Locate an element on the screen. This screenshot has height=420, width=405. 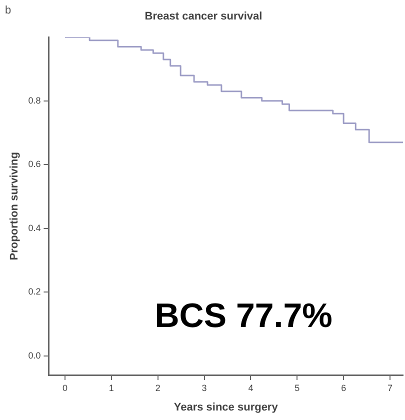
x-tick-label: 6 is located at coordinates (343, 387).